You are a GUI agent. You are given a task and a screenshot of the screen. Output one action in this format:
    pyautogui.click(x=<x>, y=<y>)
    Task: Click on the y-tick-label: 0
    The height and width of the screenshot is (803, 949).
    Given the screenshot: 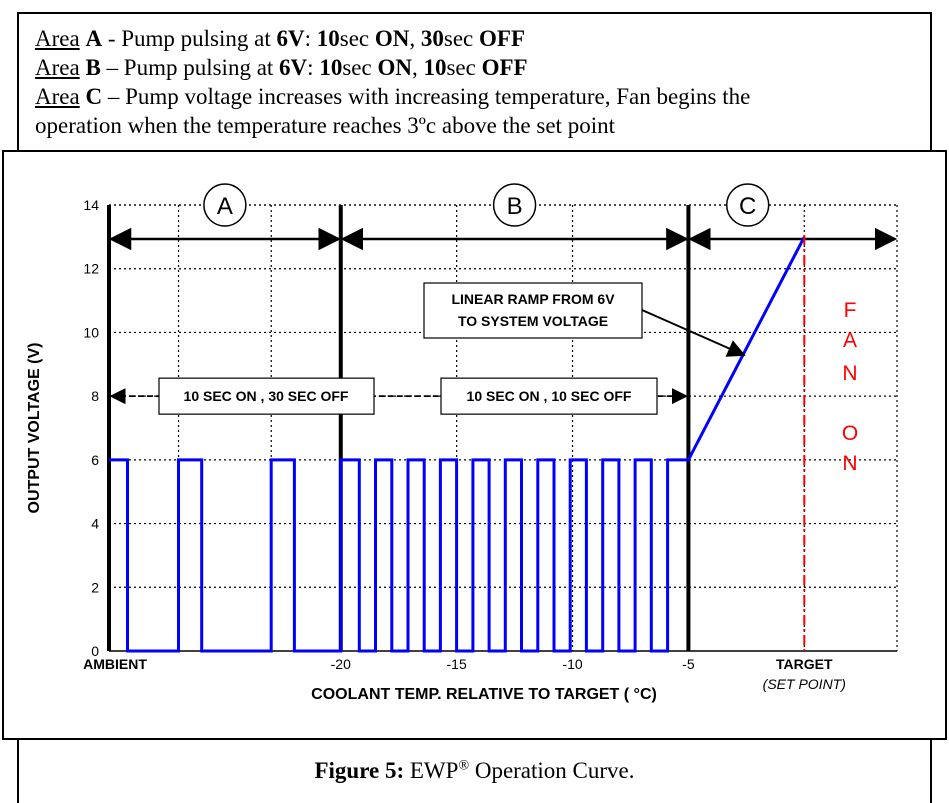 What is the action you would take?
    pyautogui.click(x=95, y=651)
    